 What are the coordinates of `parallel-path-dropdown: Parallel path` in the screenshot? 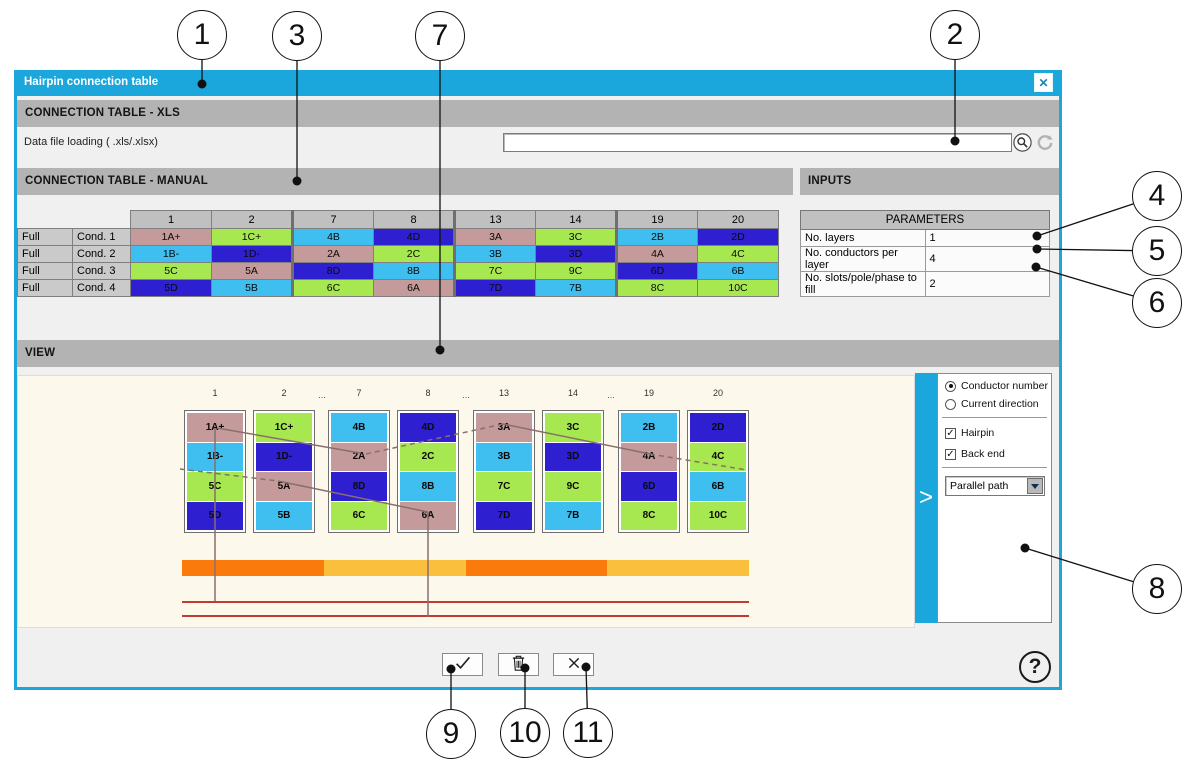 It's located at (995, 486).